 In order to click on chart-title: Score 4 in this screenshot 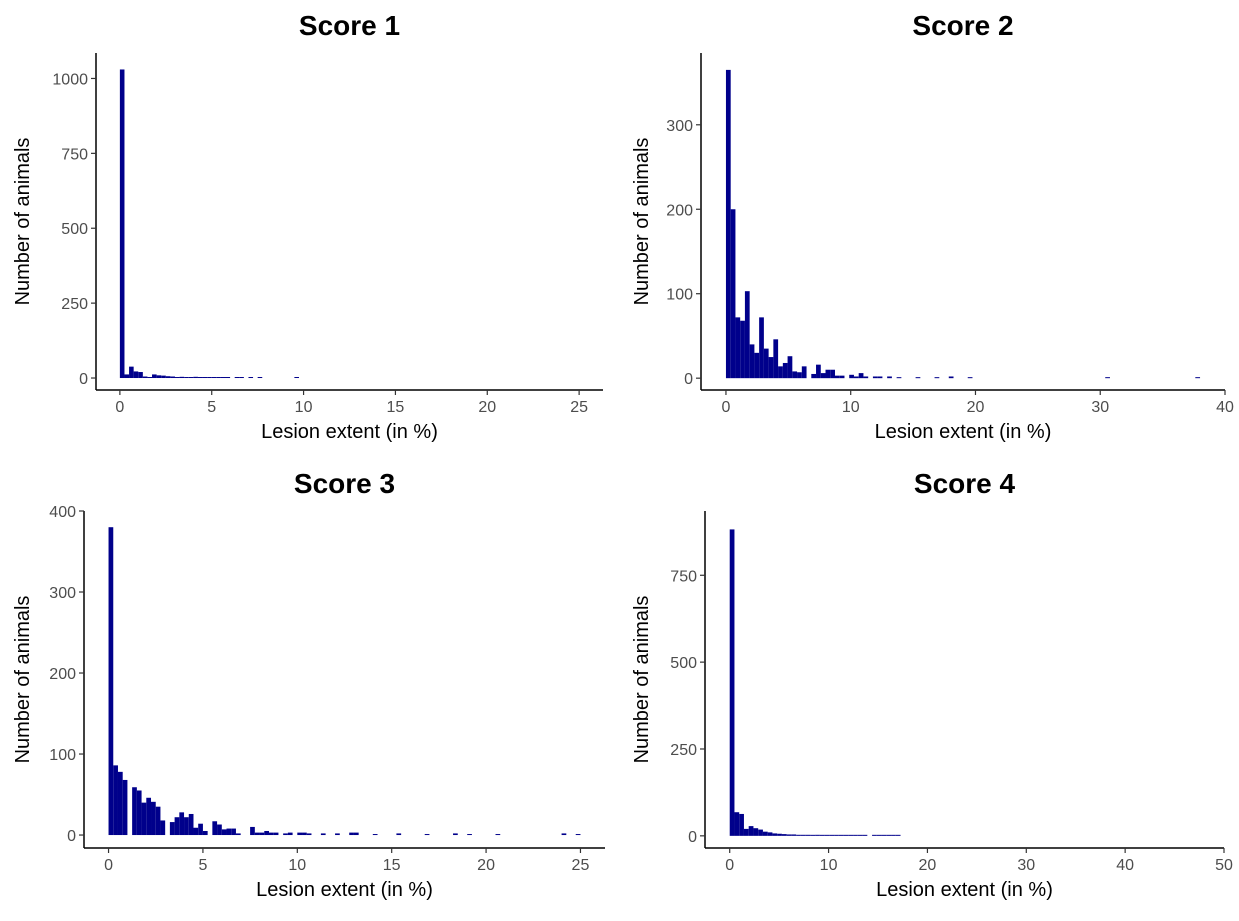, I will do `click(965, 483)`.